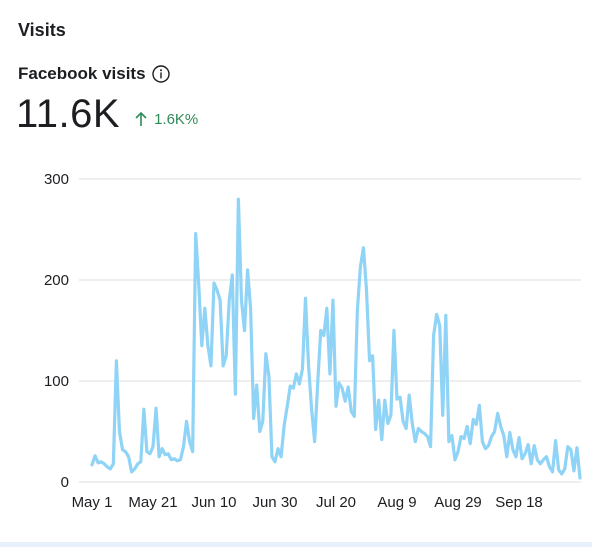 The image size is (592, 547). What do you see at coordinates (92, 502) in the screenshot?
I see `x-tick-label: May 1` at bounding box center [92, 502].